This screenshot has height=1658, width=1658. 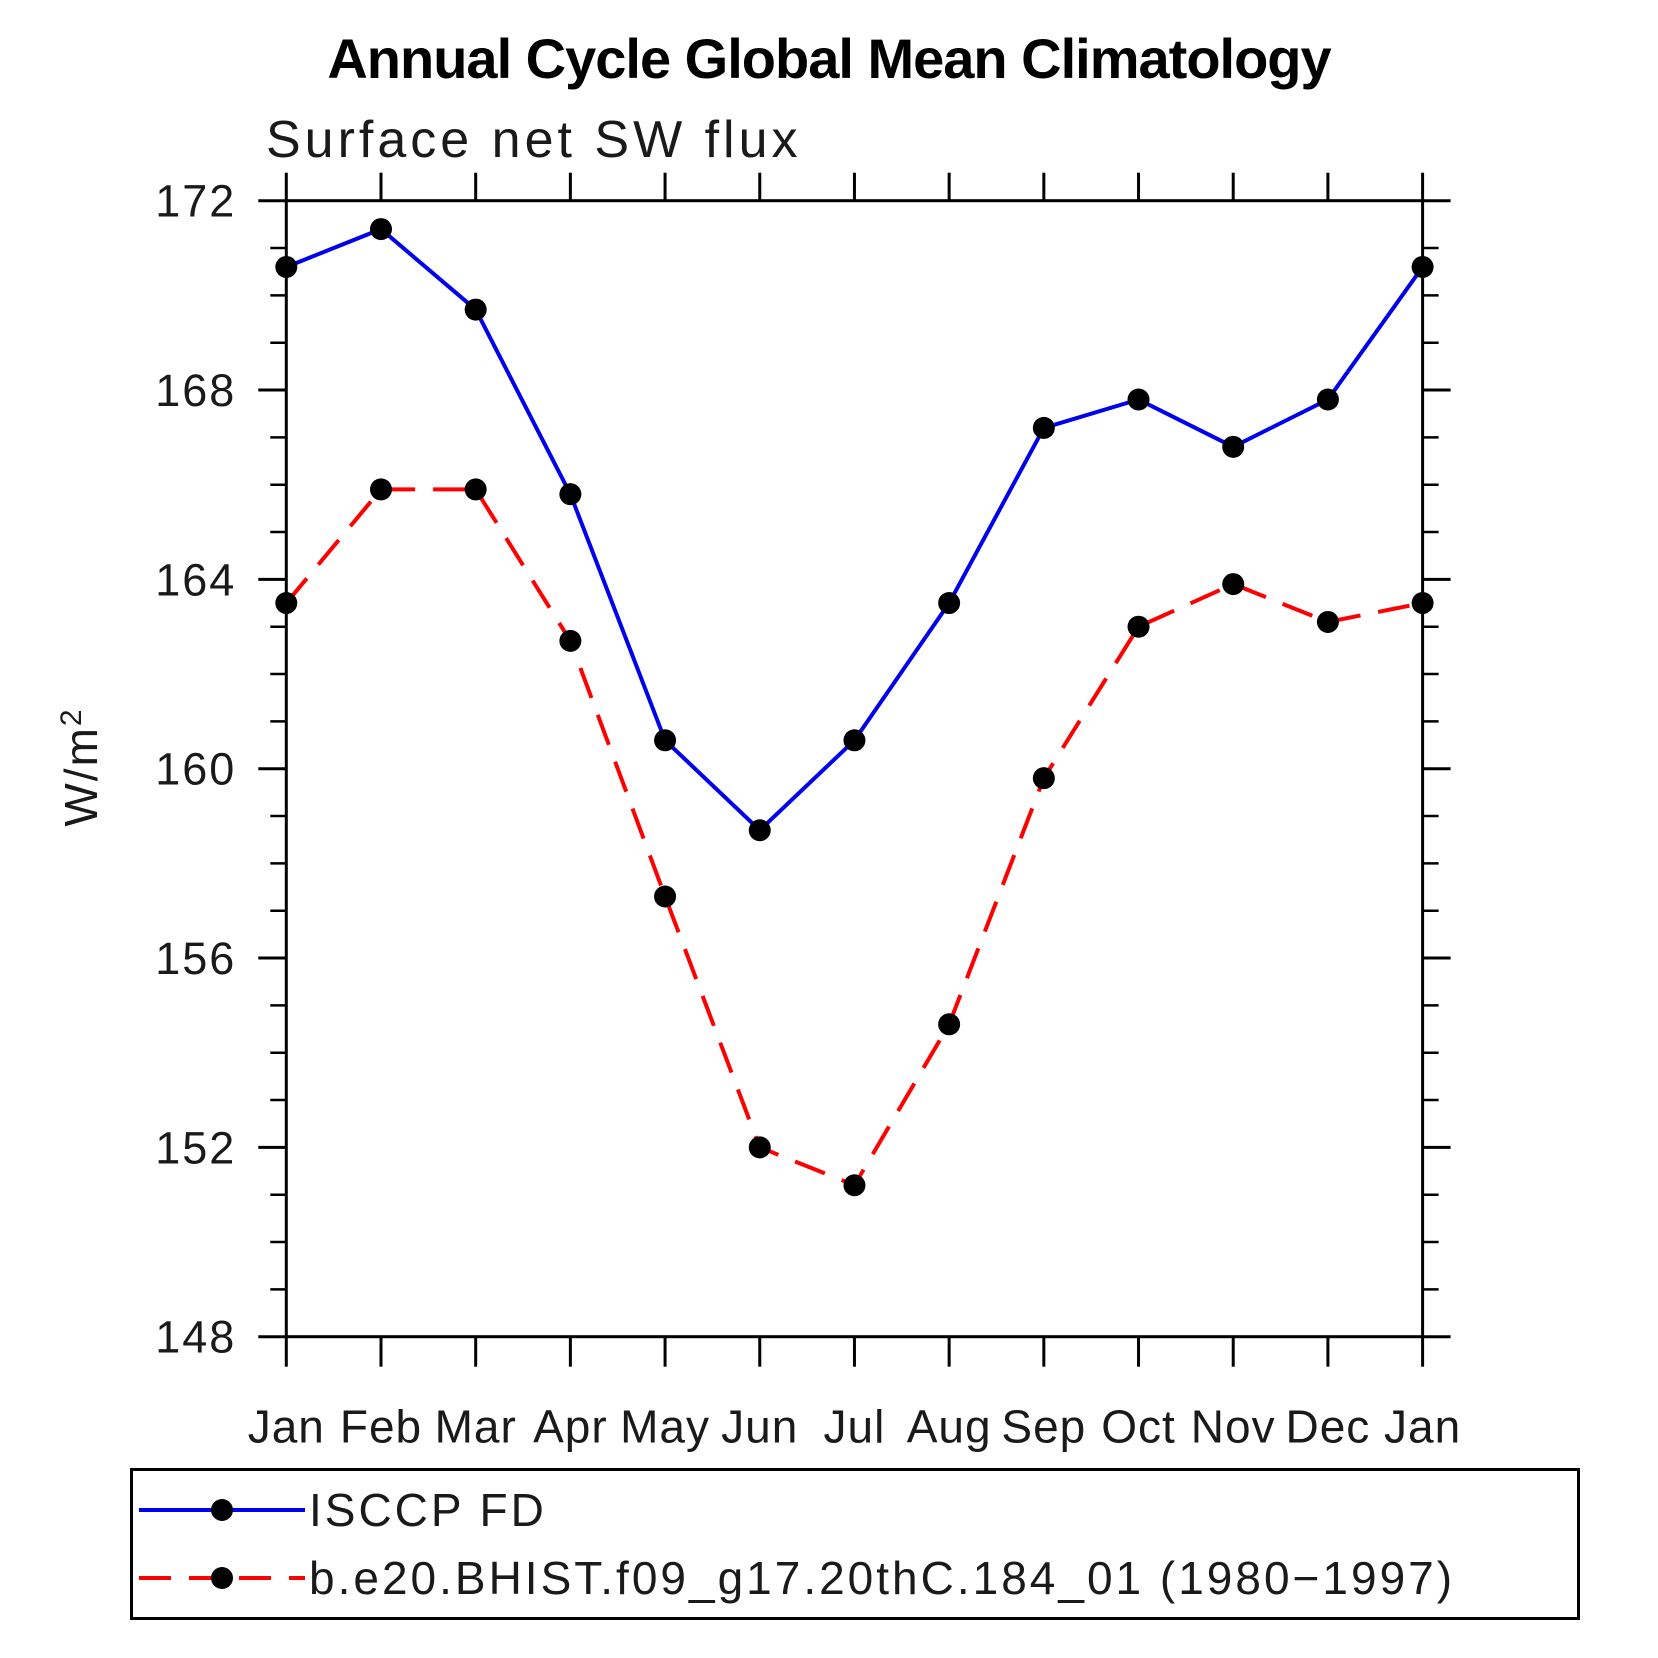 What do you see at coordinates (855, 1427) in the screenshot?
I see `x-tick-label: Jul` at bounding box center [855, 1427].